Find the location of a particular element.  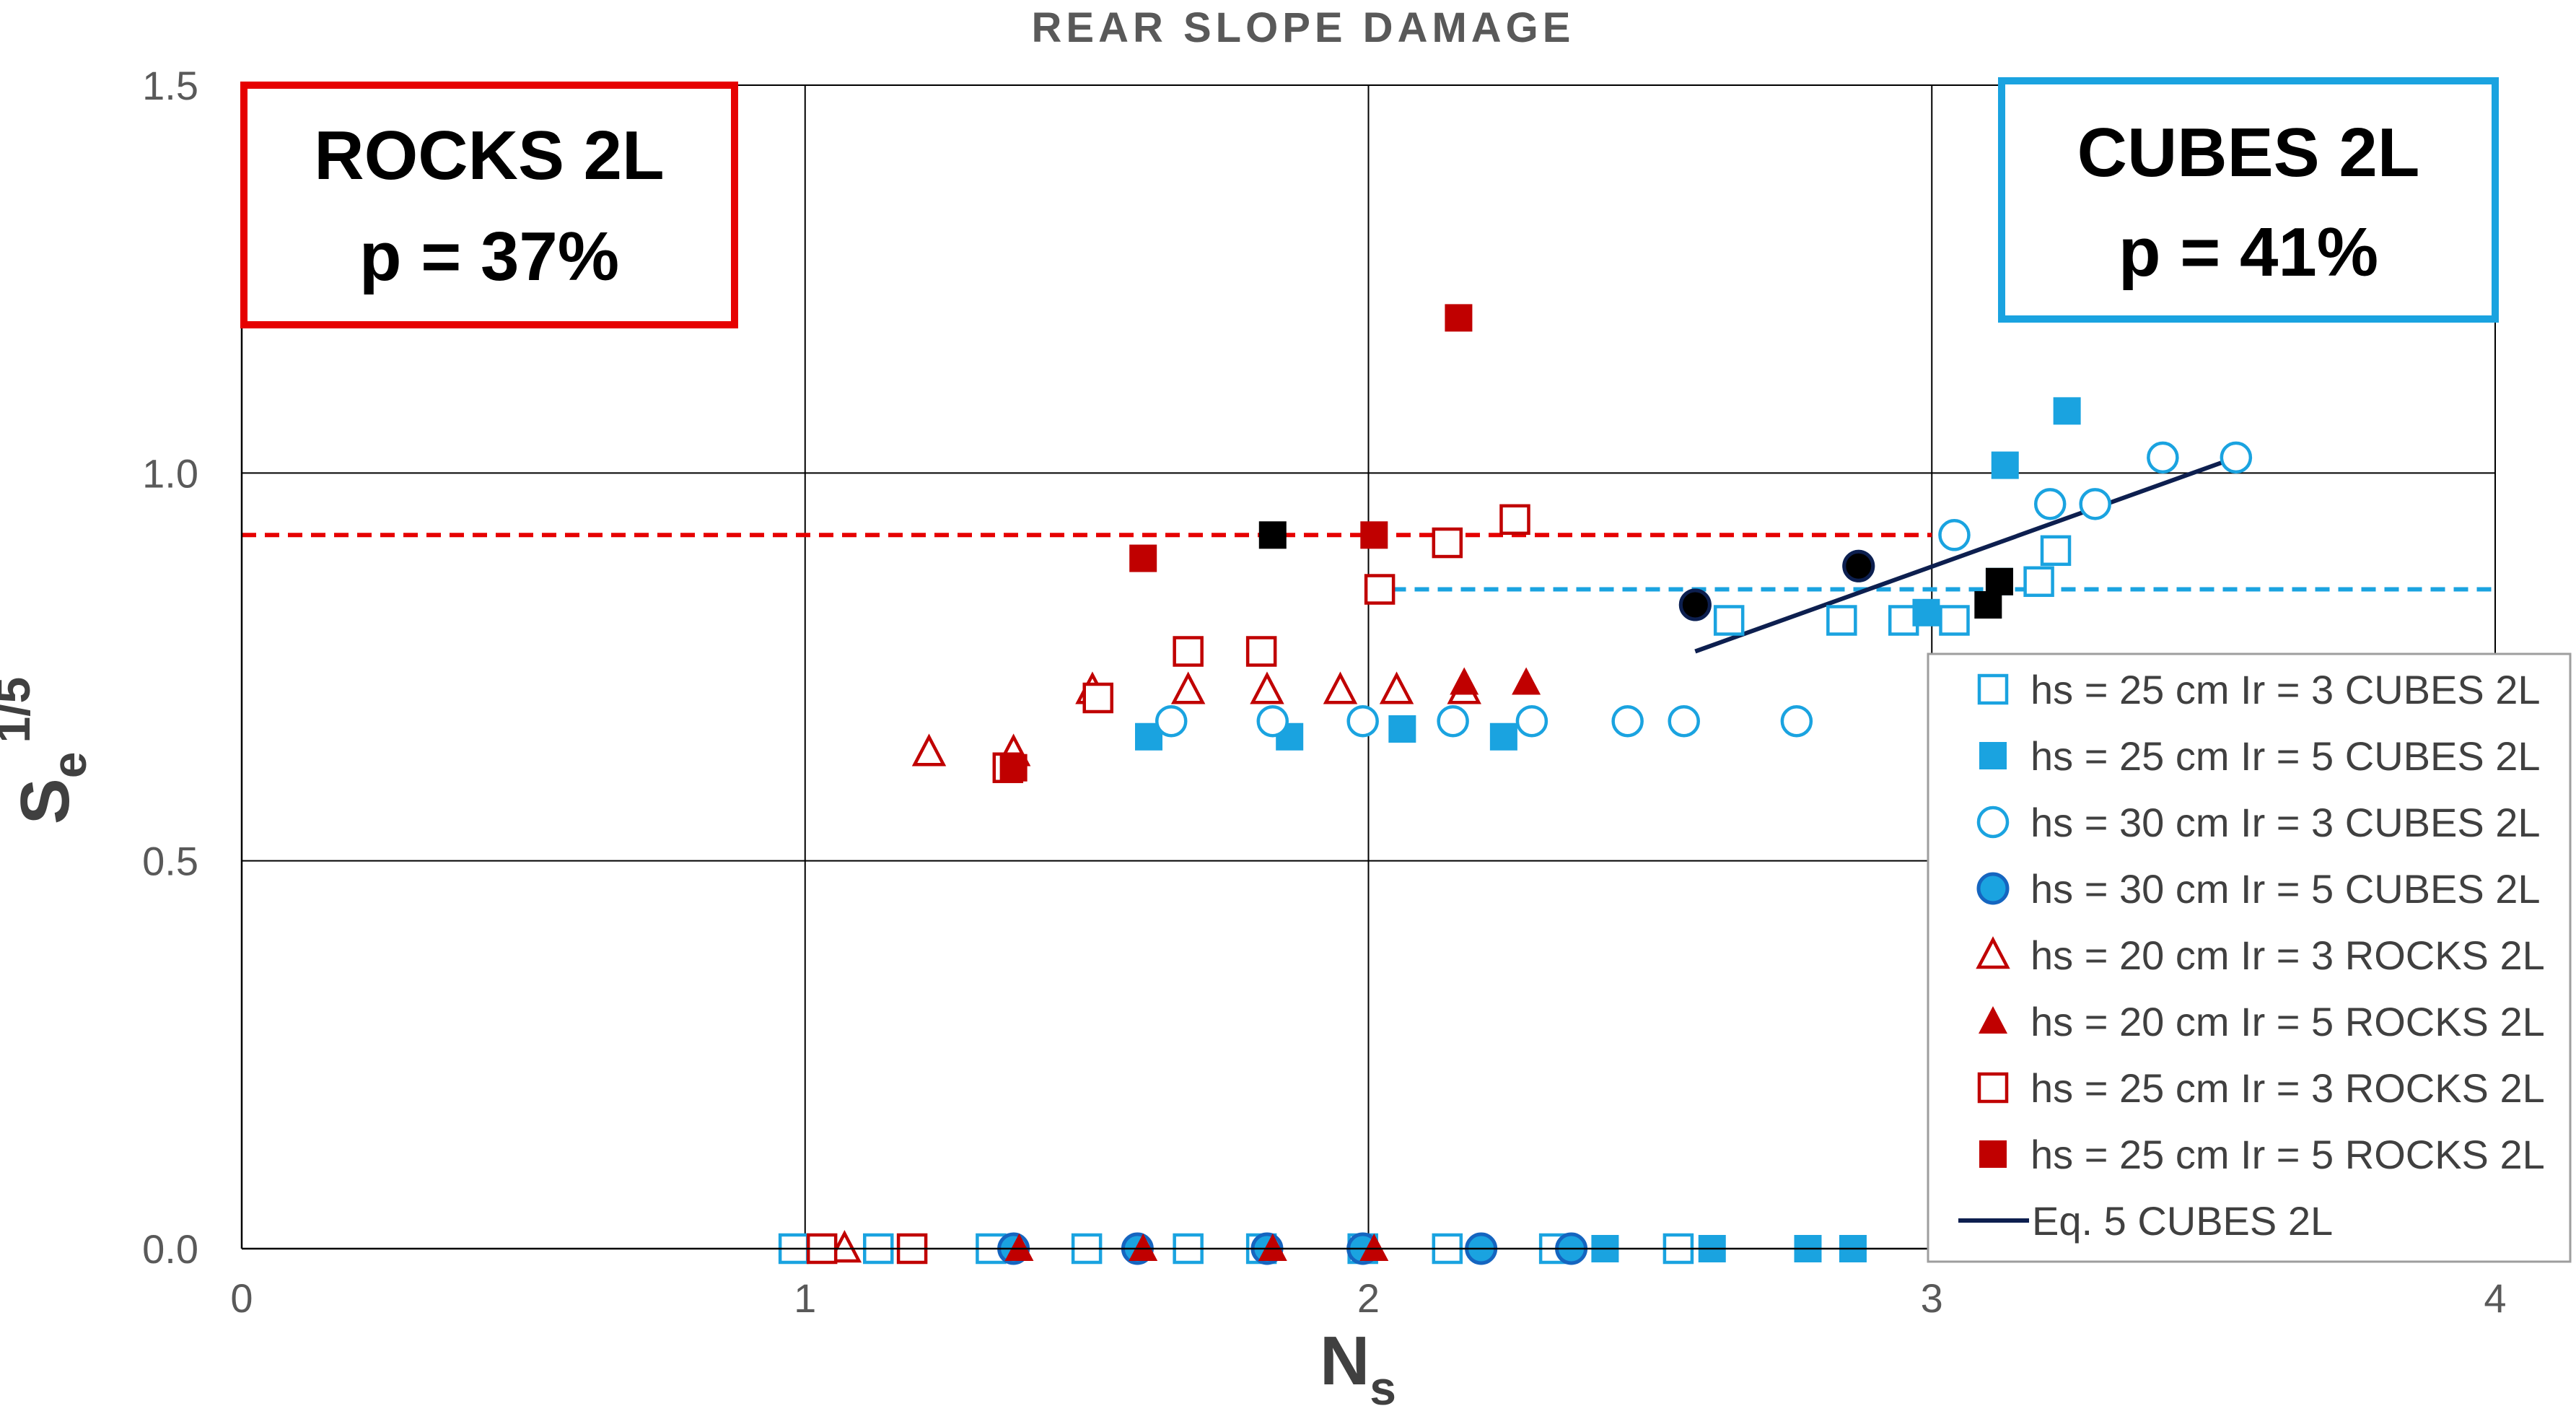

legend-label-1: hs = 25 cm Ir = 5 CUBES 2L is located at coordinates (2285, 756).